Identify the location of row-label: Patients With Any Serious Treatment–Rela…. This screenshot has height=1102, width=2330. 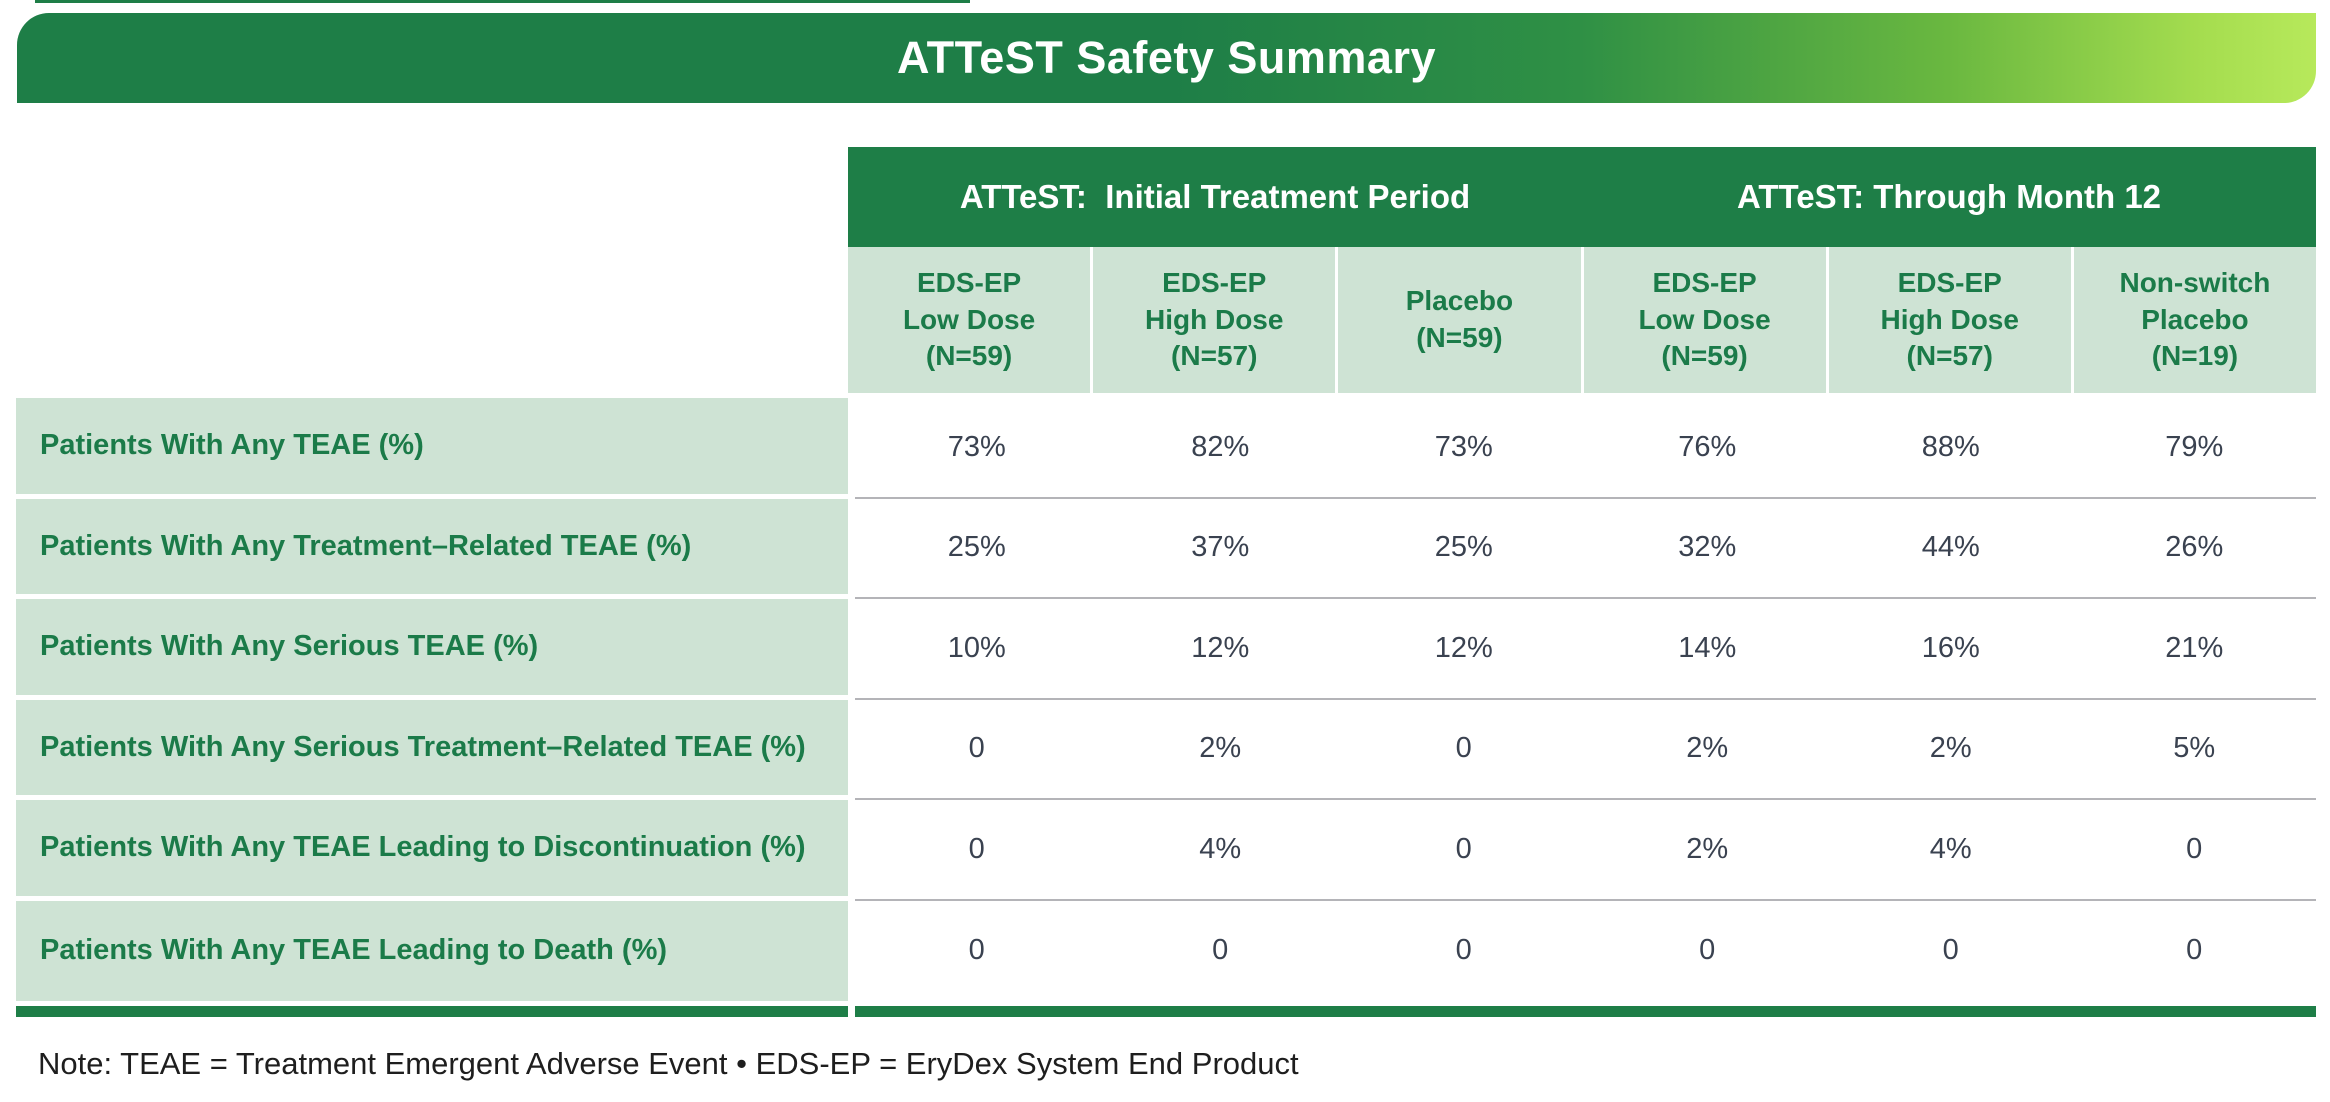
(432, 749).